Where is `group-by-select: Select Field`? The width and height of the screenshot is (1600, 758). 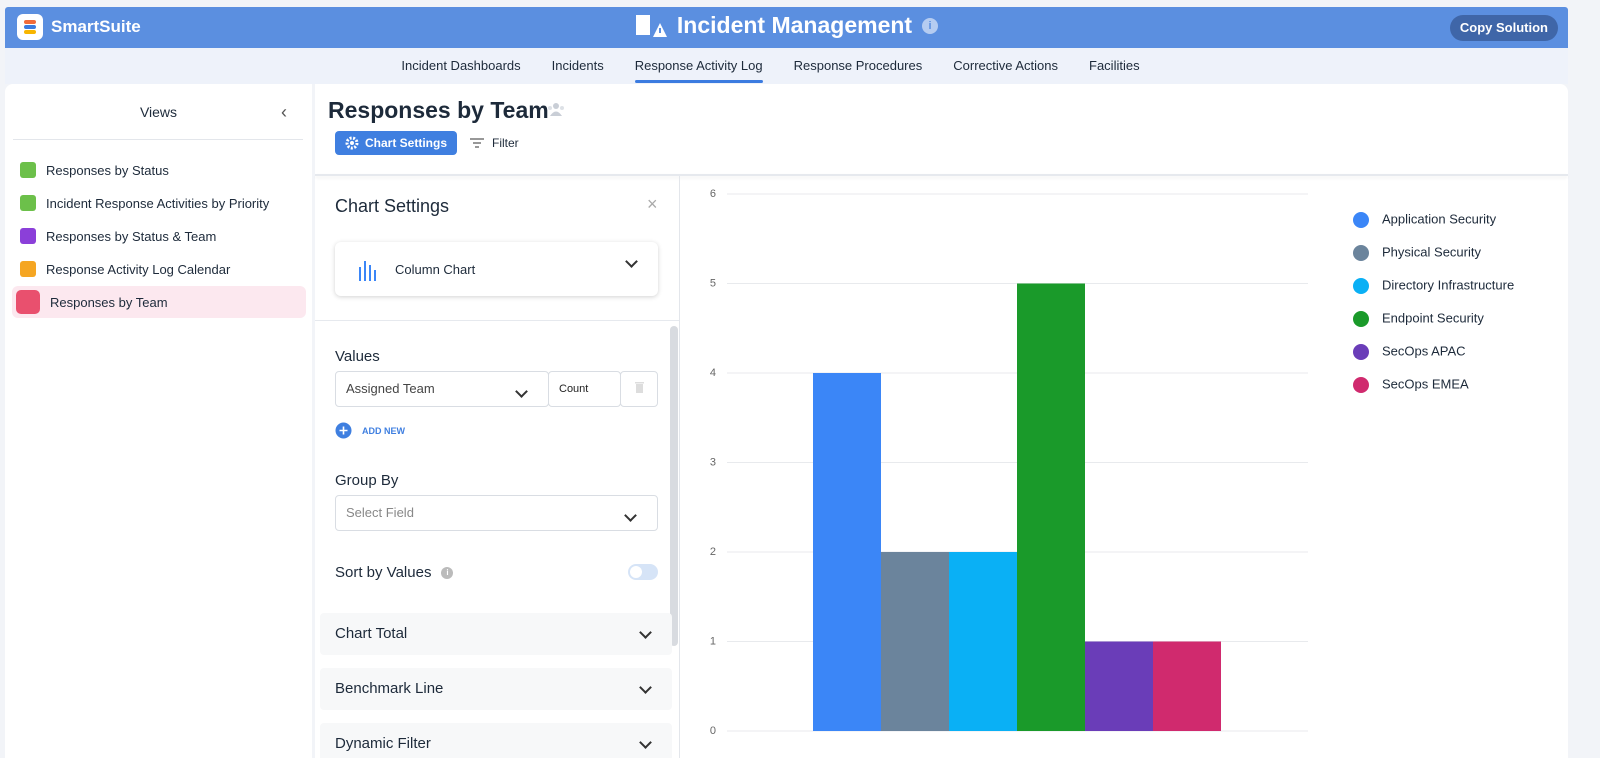 group-by-select: Select Field is located at coordinates (496, 513).